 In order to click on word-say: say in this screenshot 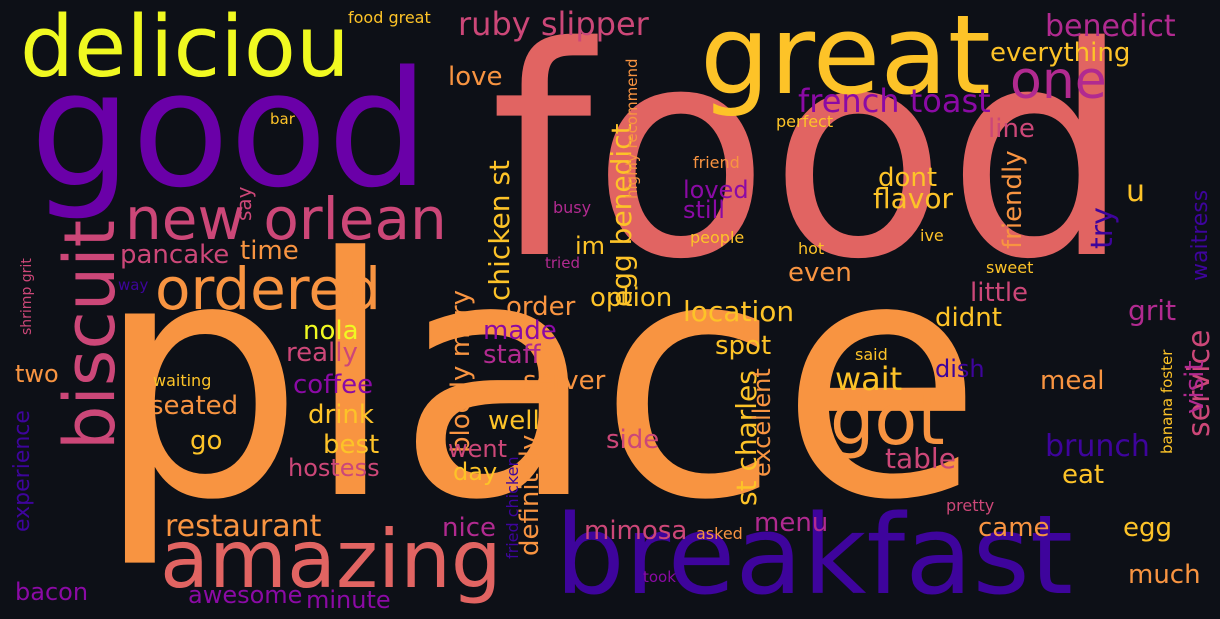, I will do `click(244, 203)`.